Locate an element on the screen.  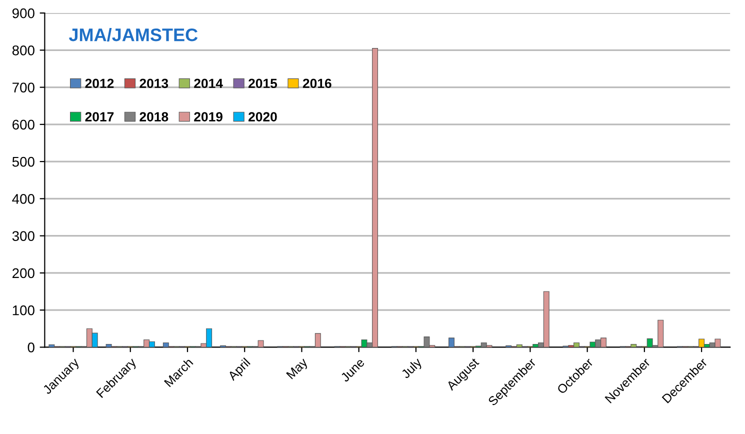
legend-label: 2015 is located at coordinates (263, 83).